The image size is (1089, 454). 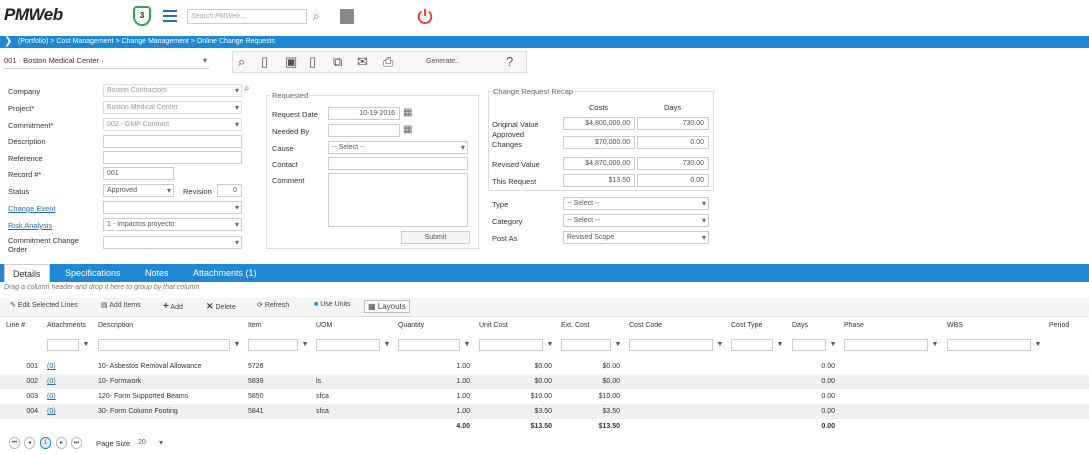 I want to click on post-as-select: Revised Scope, so click(x=636, y=237).